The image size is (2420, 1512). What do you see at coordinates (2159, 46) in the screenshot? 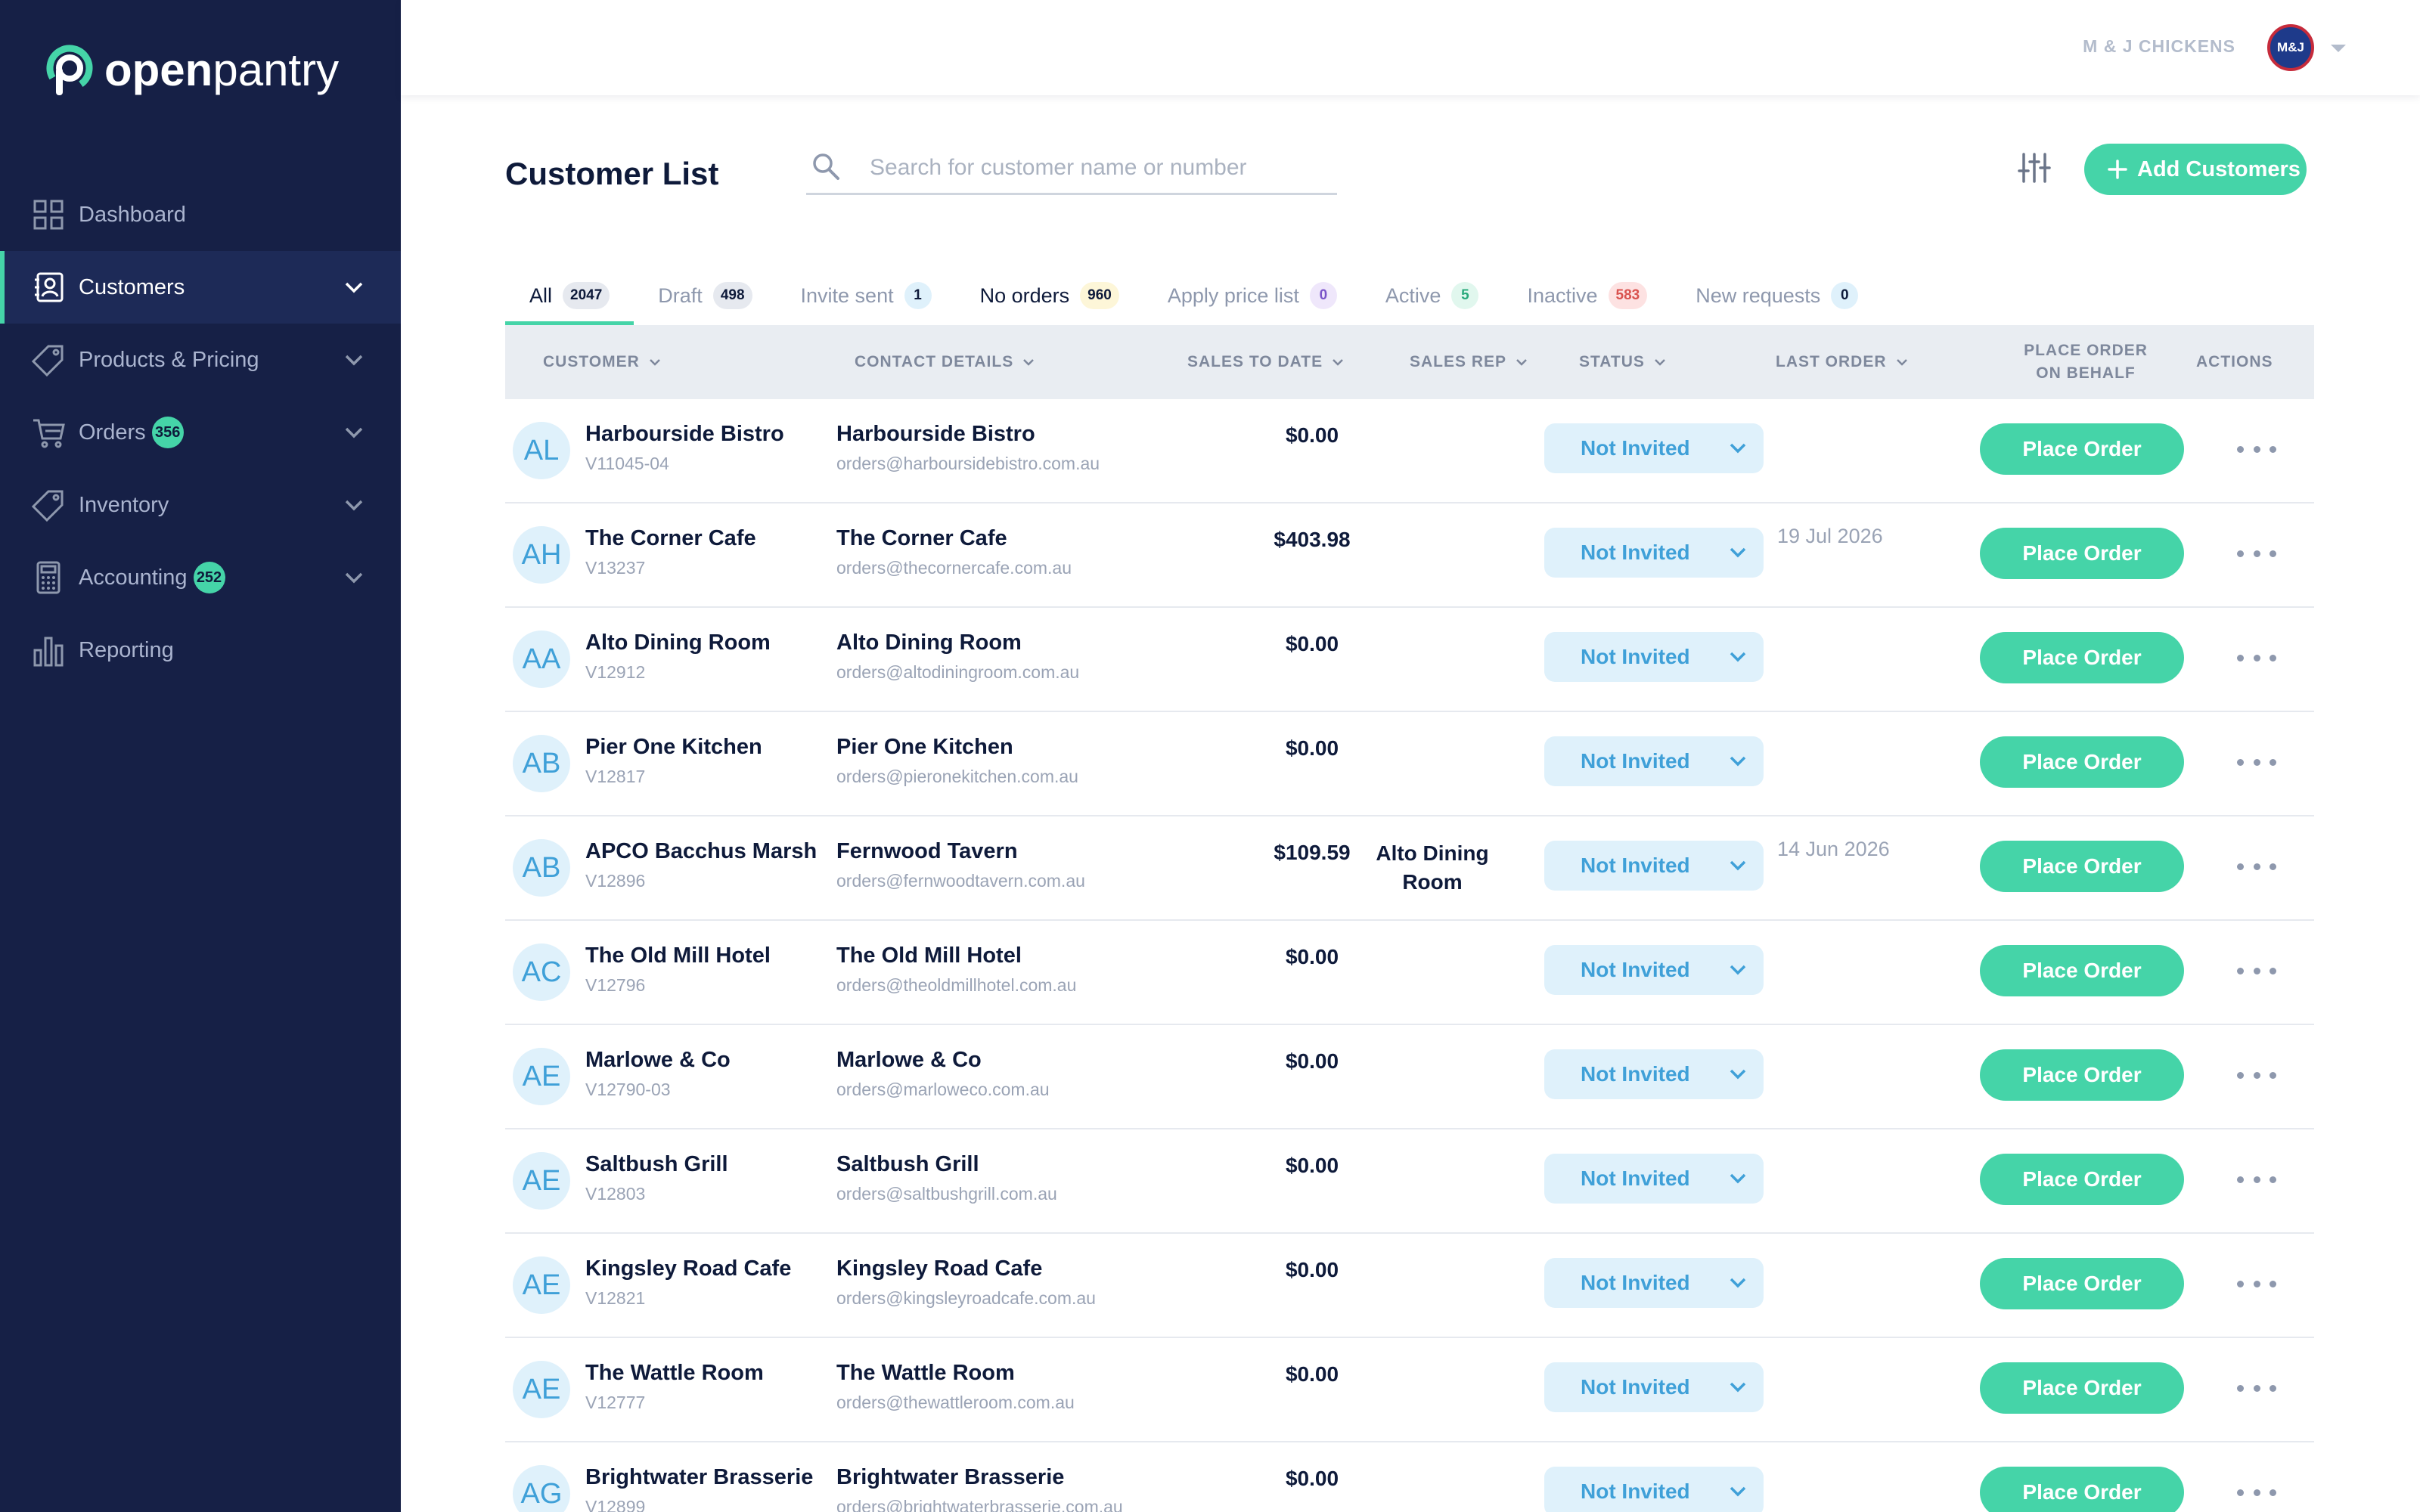
I see `company-name: M & J CHICKENS` at bounding box center [2159, 46].